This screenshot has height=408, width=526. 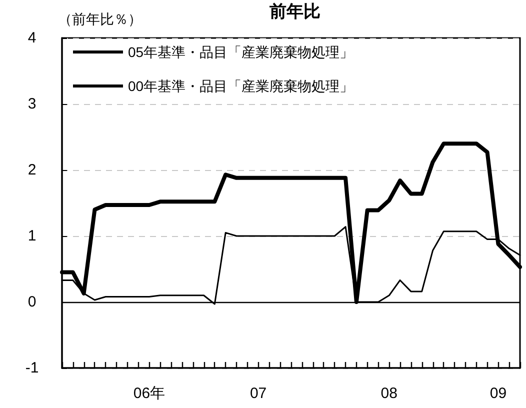 What do you see at coordinates (241, 52) in the screenshot?
I see `legend-label: 05年基準・品目「産業廃棄物処理」` at bounding box center [241, 52].